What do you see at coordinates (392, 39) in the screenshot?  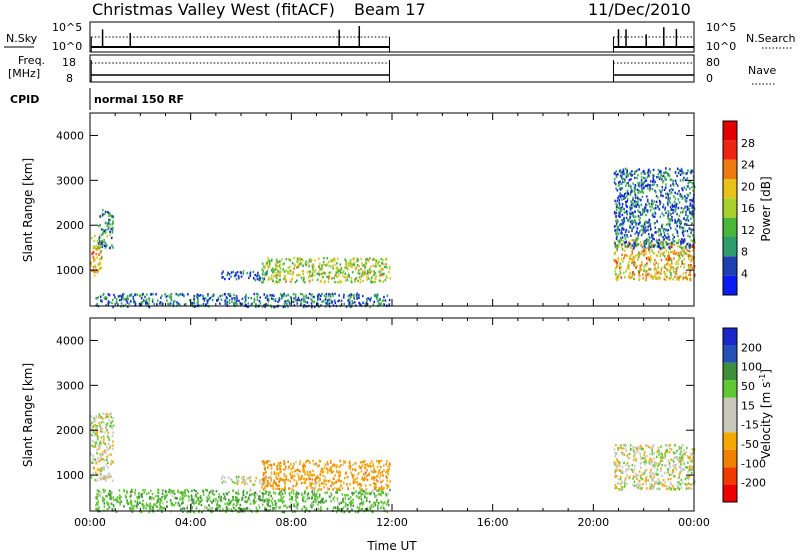 I see `nsky-trace` at bounding box center [392, 39].